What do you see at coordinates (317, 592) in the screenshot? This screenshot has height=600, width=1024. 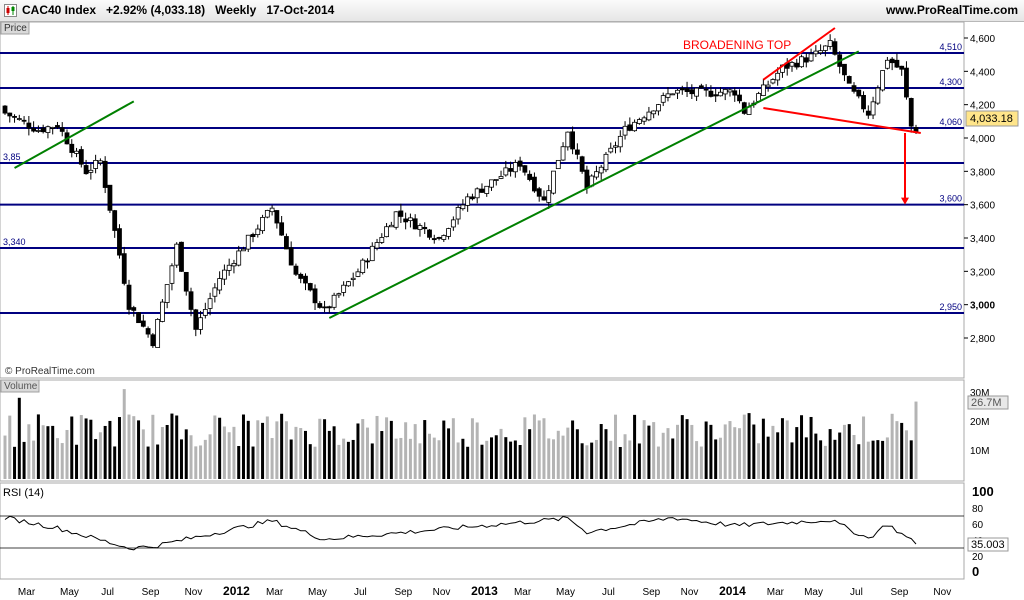 I see `x-axis-label: May` at bounding box center [317, 592].